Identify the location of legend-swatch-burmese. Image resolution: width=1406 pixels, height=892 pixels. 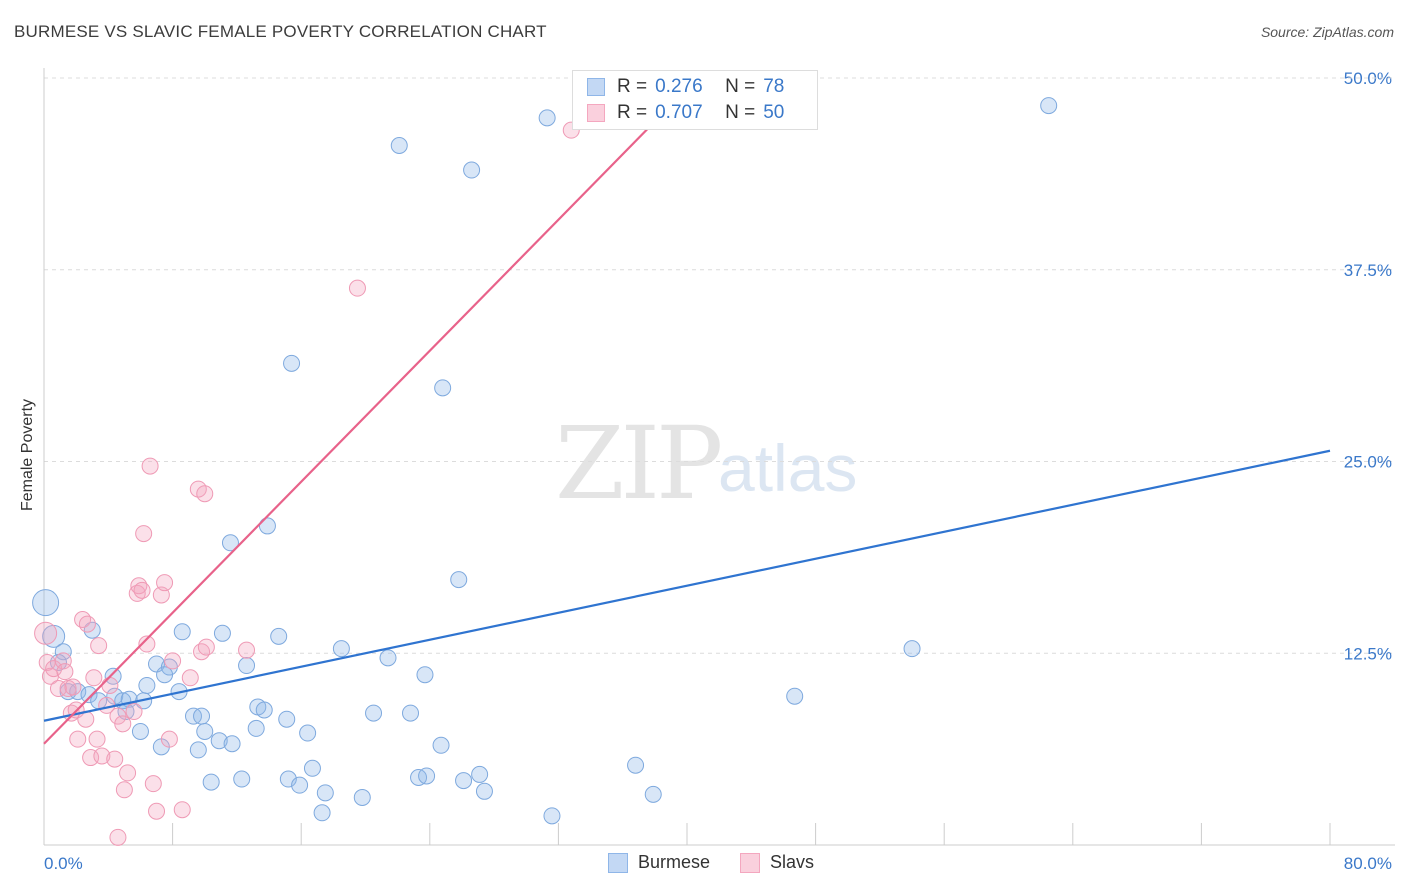
(596, 87).